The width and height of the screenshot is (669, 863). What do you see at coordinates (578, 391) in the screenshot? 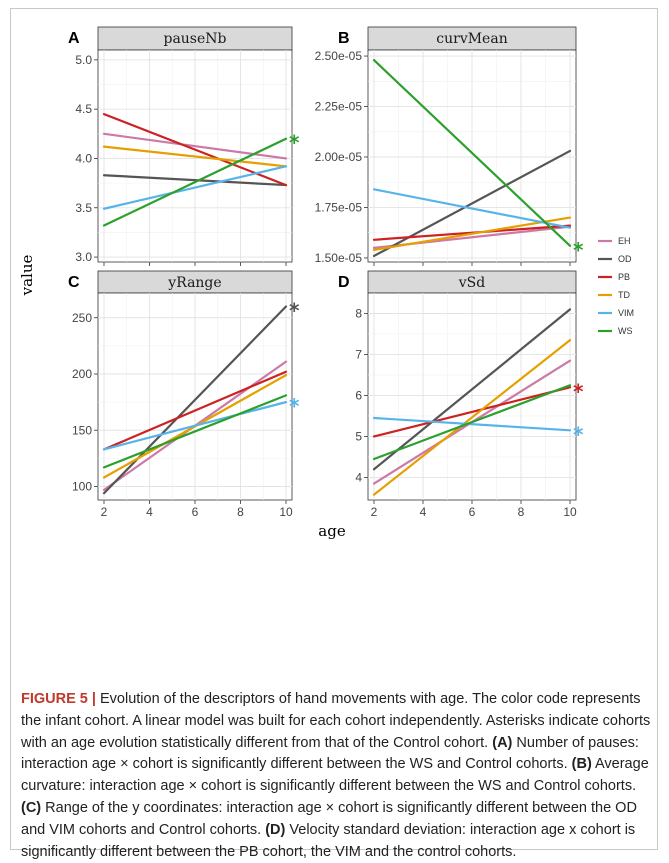
I see `asterisk-pb: *` at bounding box center [578, 391].